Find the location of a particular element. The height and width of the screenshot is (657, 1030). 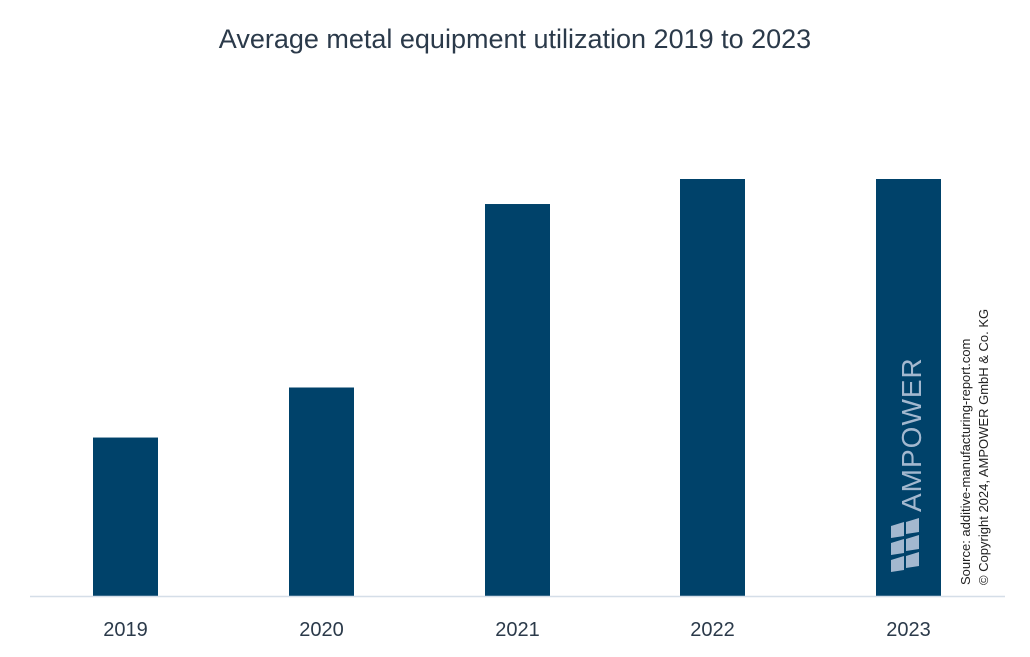

x-tick-label: 2023 is located at coordinates (908, 630).